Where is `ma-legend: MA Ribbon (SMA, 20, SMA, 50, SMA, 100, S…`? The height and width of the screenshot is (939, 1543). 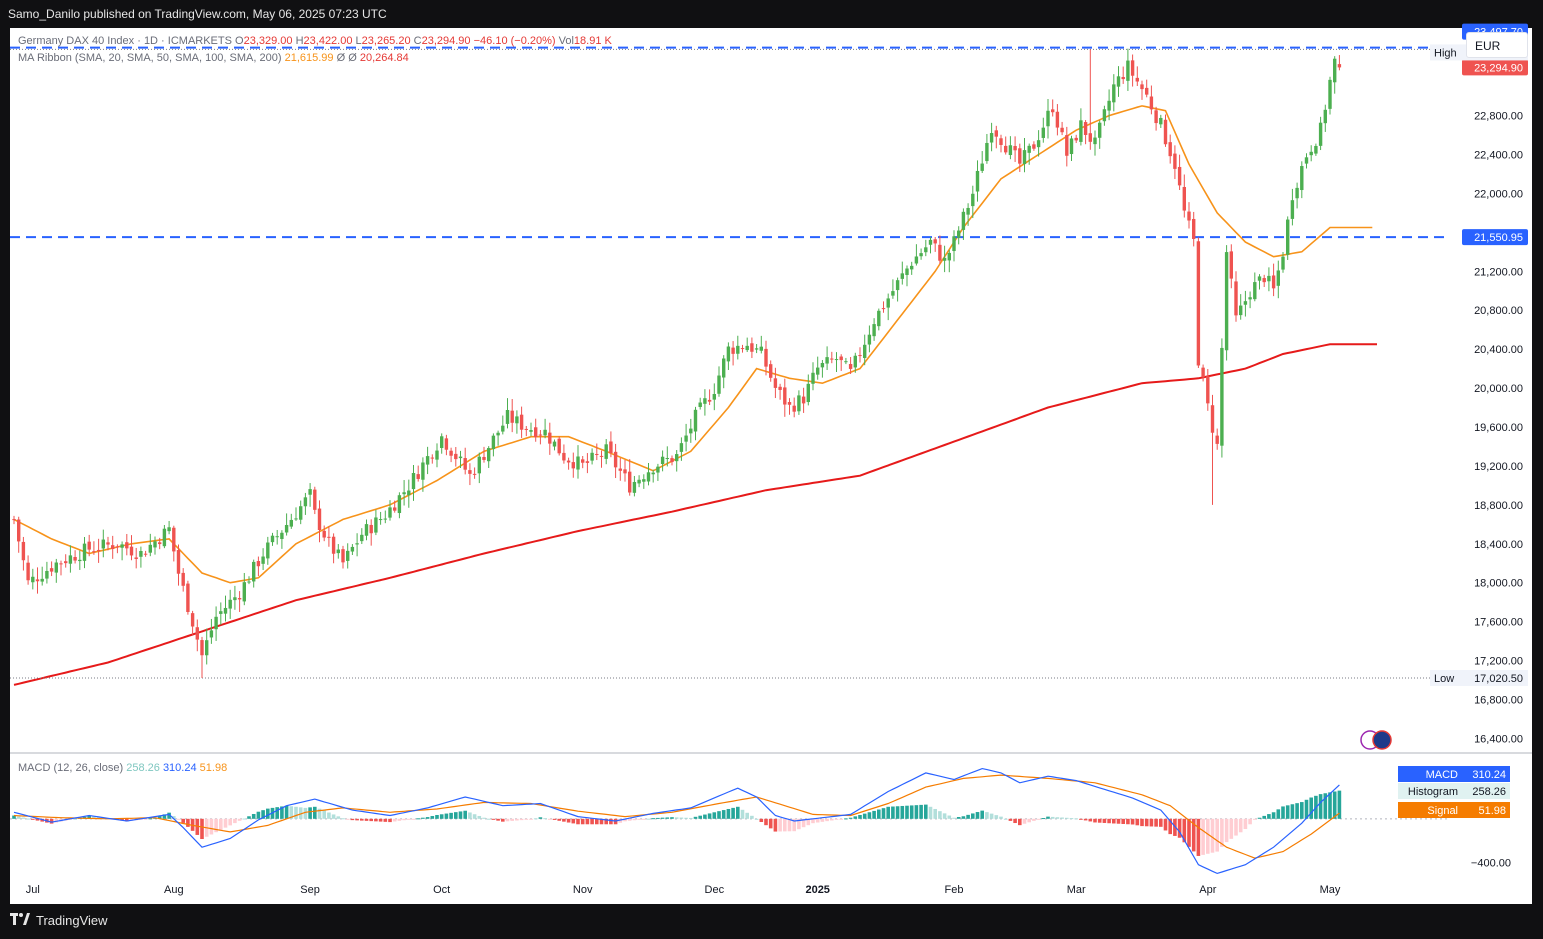 ma-legend: MA Ribbon (SMA, 20, SMA, 50, SMA, 100, S… is located at coordinates (213, 58).